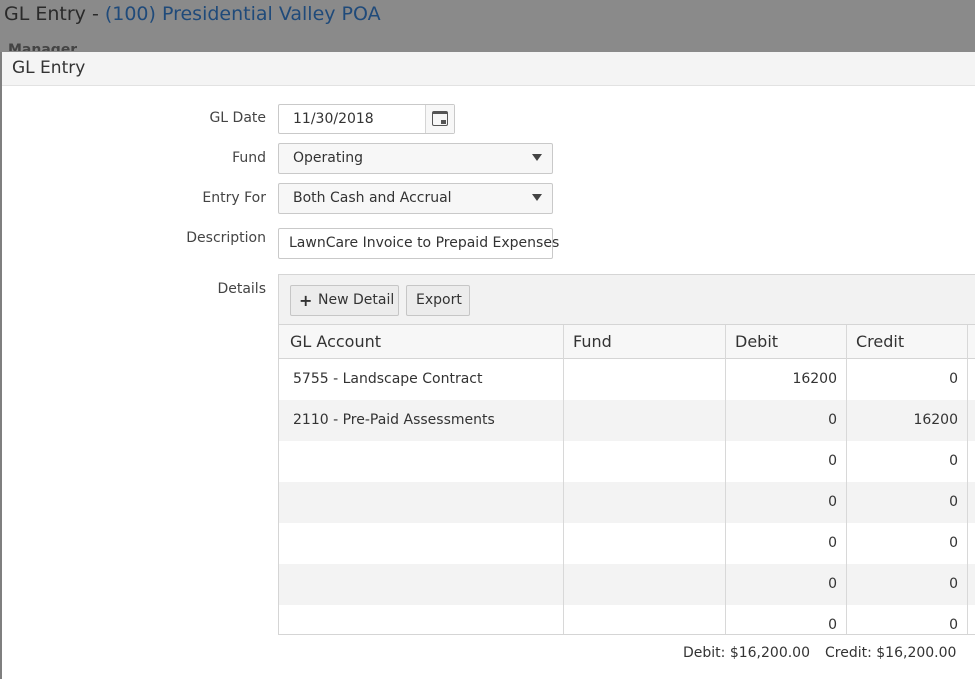 This screenshot has width=975, height=679. Describe the element at coordinates (891, 653) in the screenshot. I see `total-credit: Credit: $16,200.00` at that location.